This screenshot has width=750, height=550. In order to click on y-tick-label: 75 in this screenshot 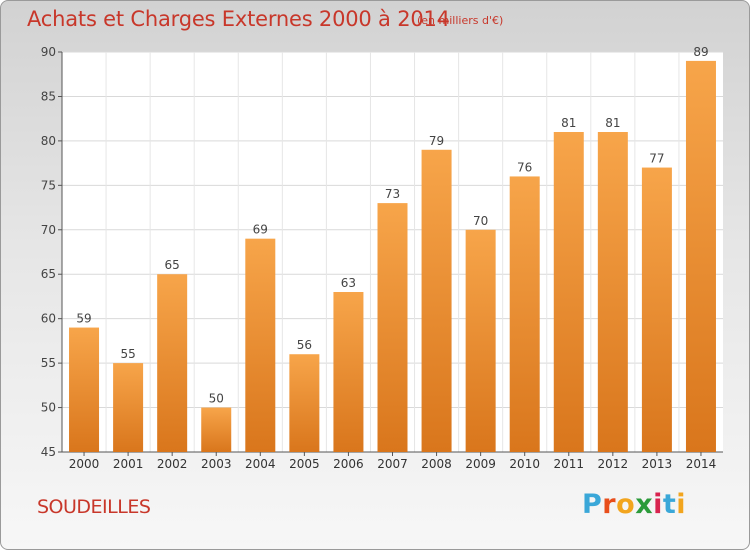, I will do `click(48, 185)`.